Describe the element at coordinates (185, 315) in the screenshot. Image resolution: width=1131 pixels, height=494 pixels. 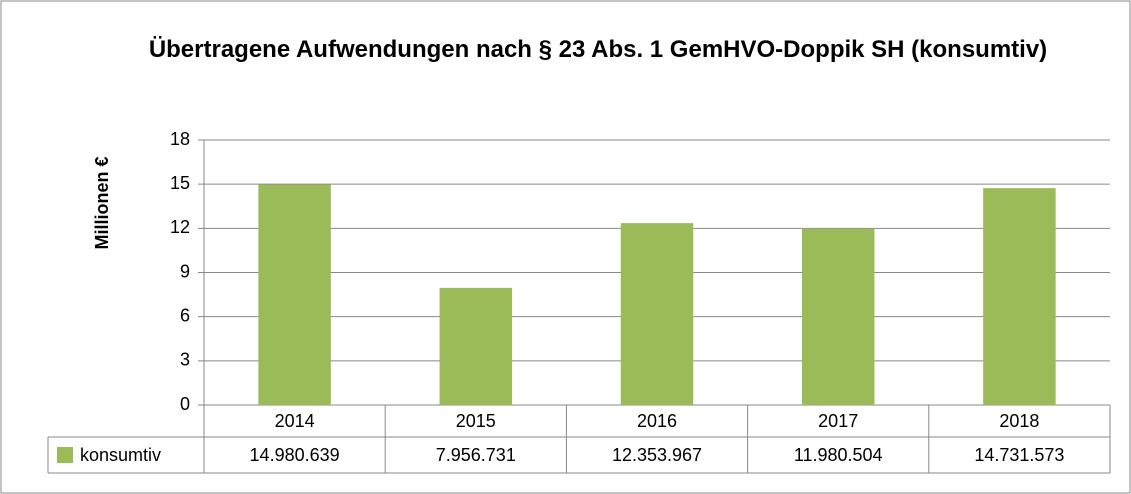
I see `y-tick-label: 6` at that location.